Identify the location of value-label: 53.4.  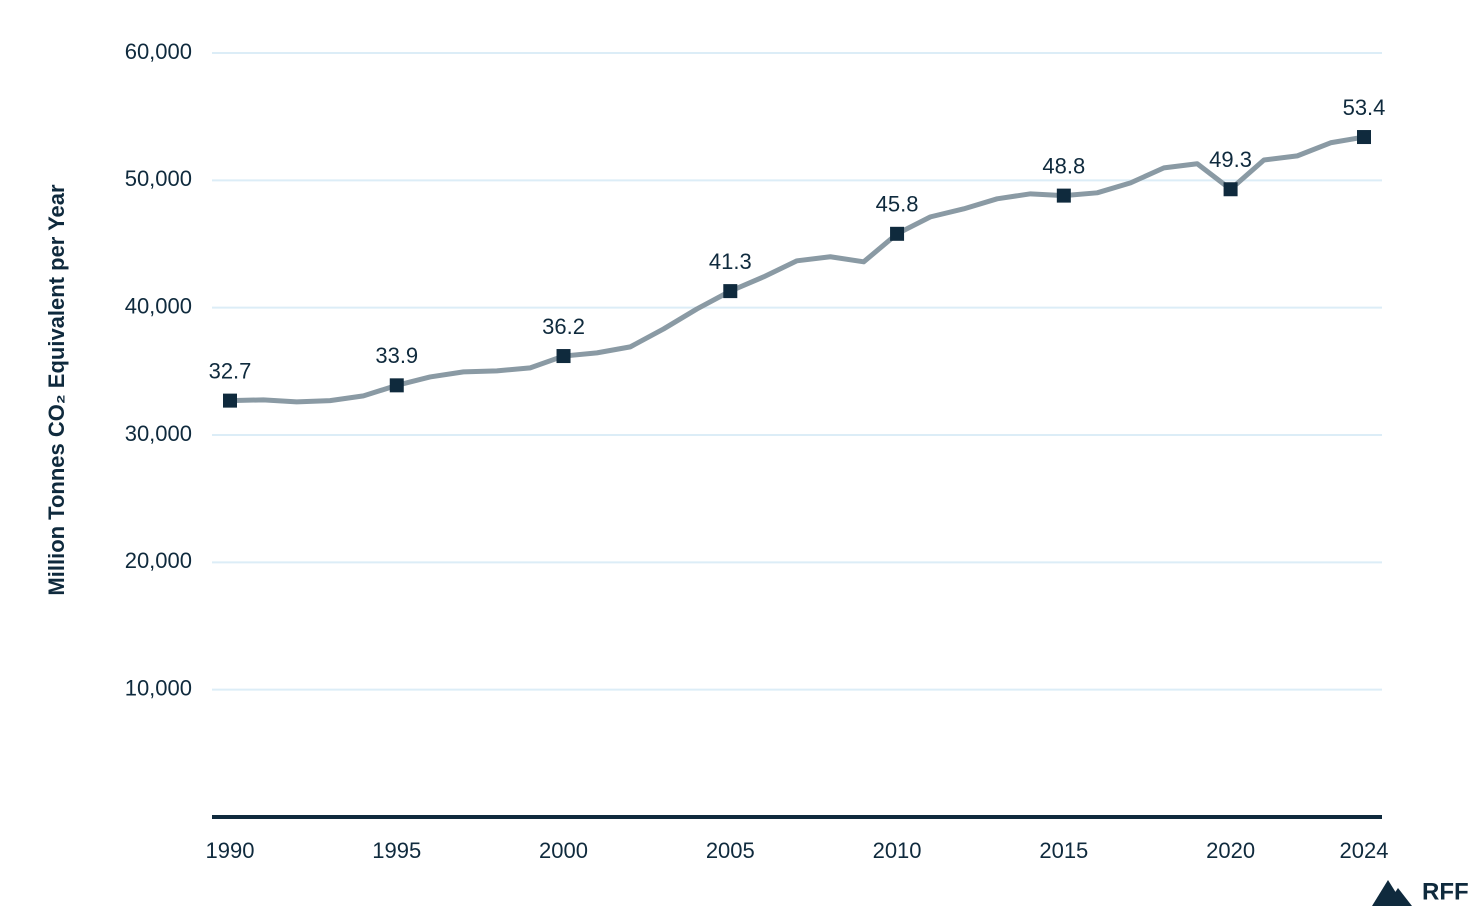
(1364, 107).